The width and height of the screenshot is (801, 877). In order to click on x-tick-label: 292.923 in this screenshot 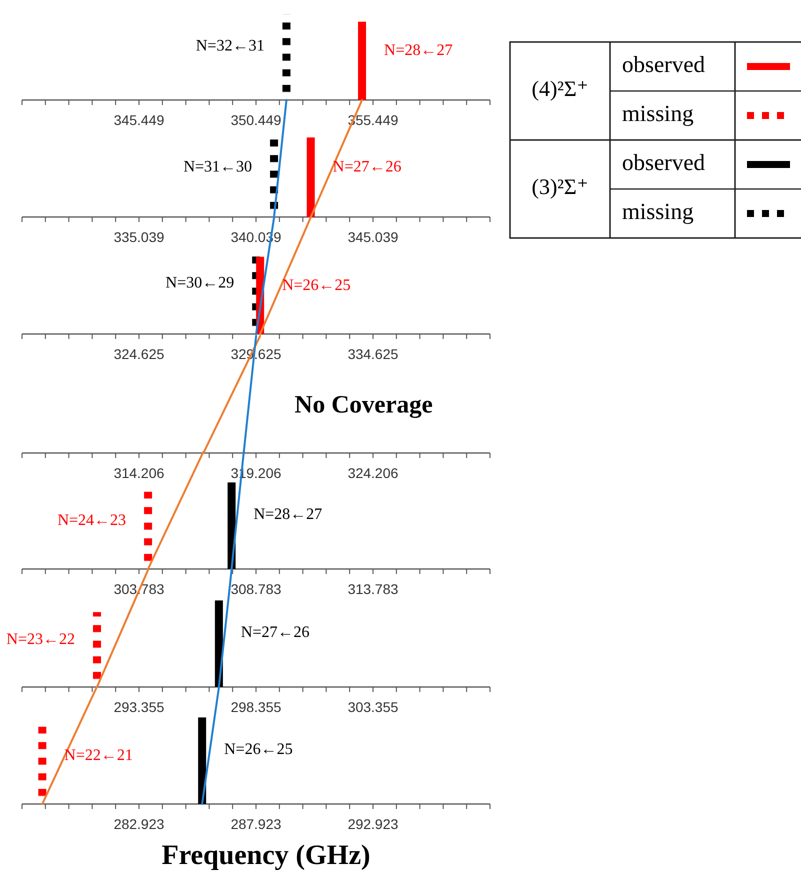, I will do `click(373, 824)`.